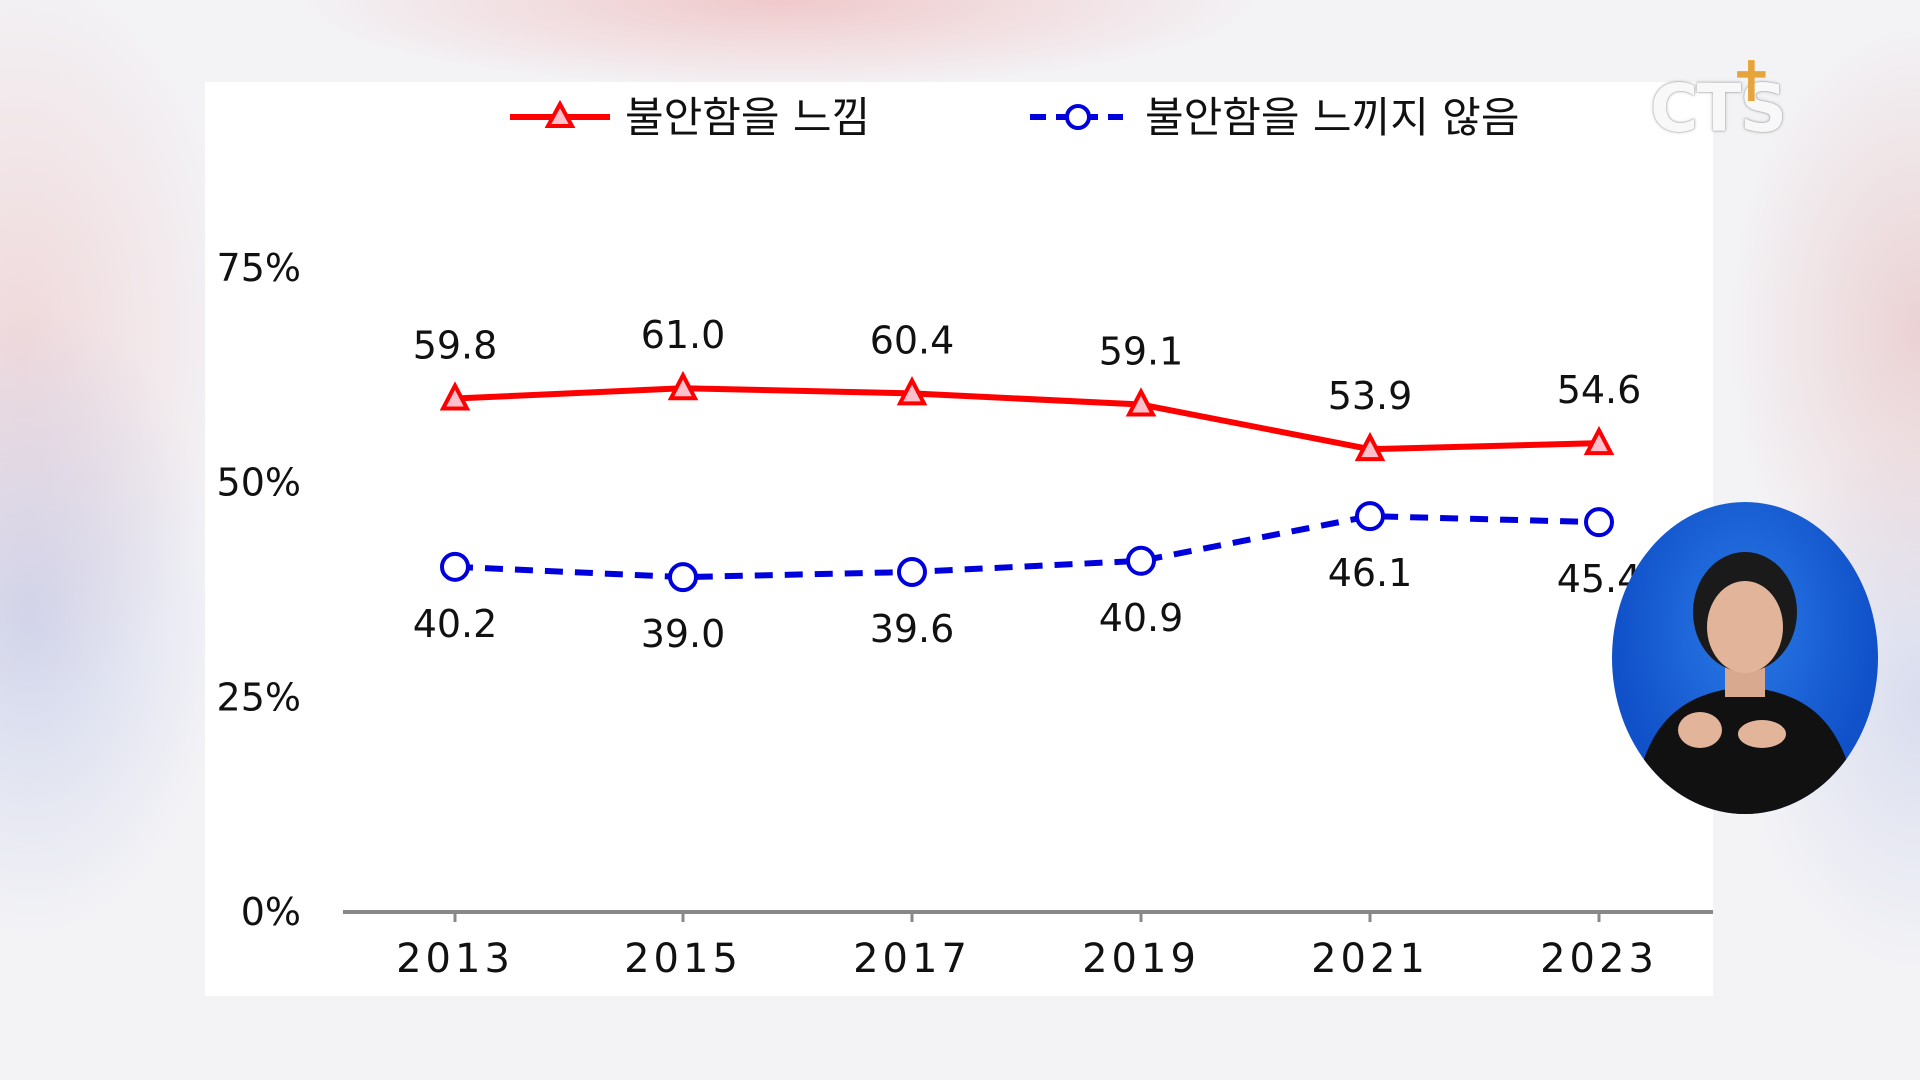 This screenshot has width=1920, height=1080. What do you see at coordinates (683, 959) in the screenshot?
I see `x-tick-label: 2015` at bounding box center [683, 959].